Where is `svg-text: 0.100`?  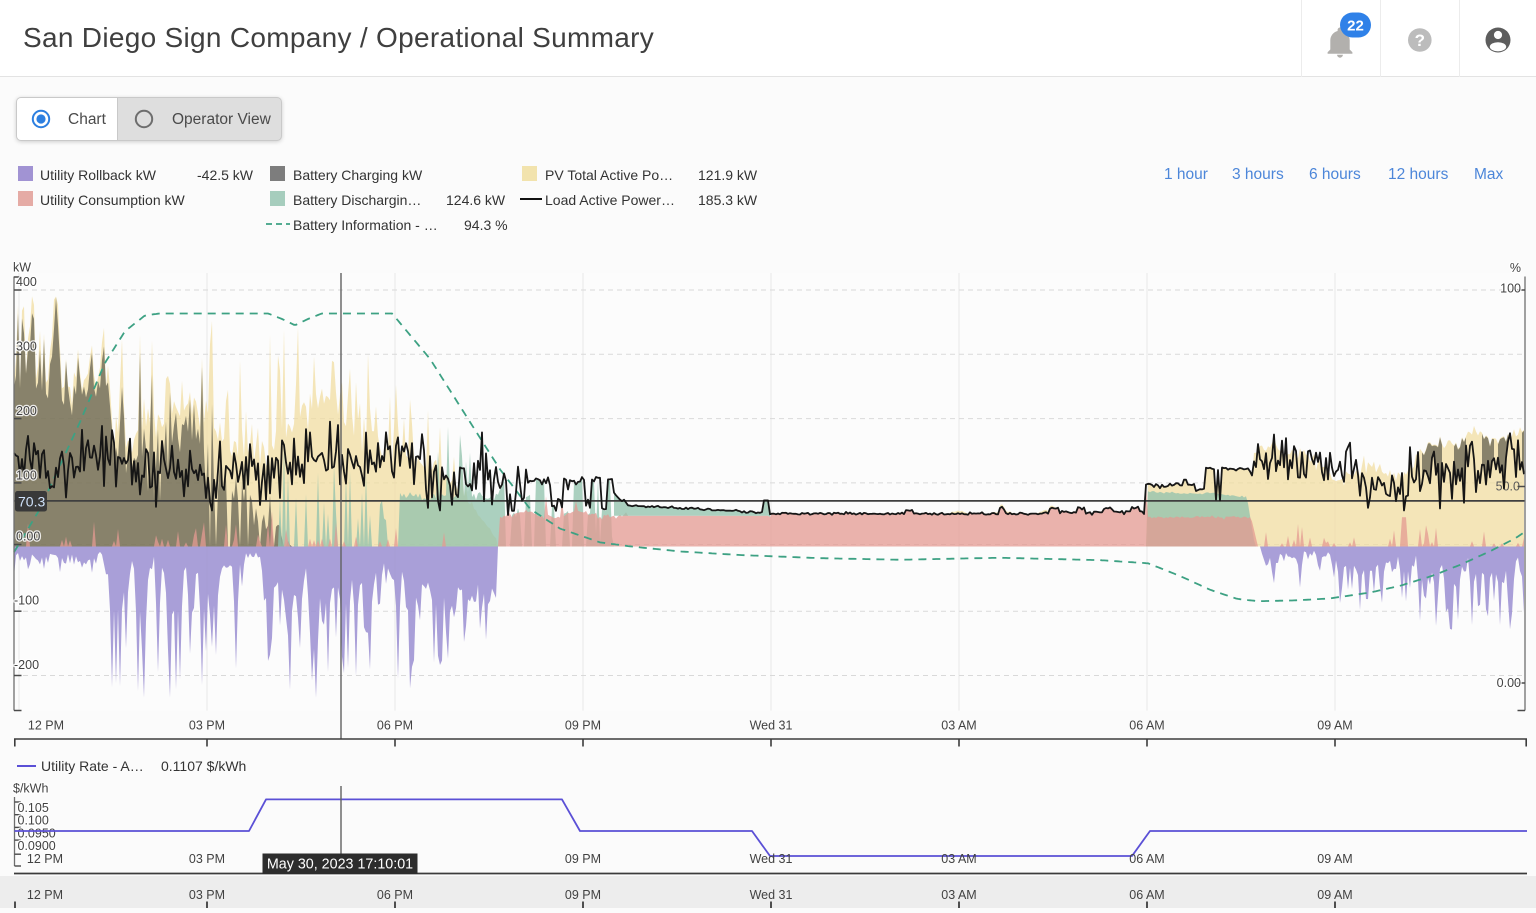
svg-text: 0.100 is located at coordinates (33, 821).